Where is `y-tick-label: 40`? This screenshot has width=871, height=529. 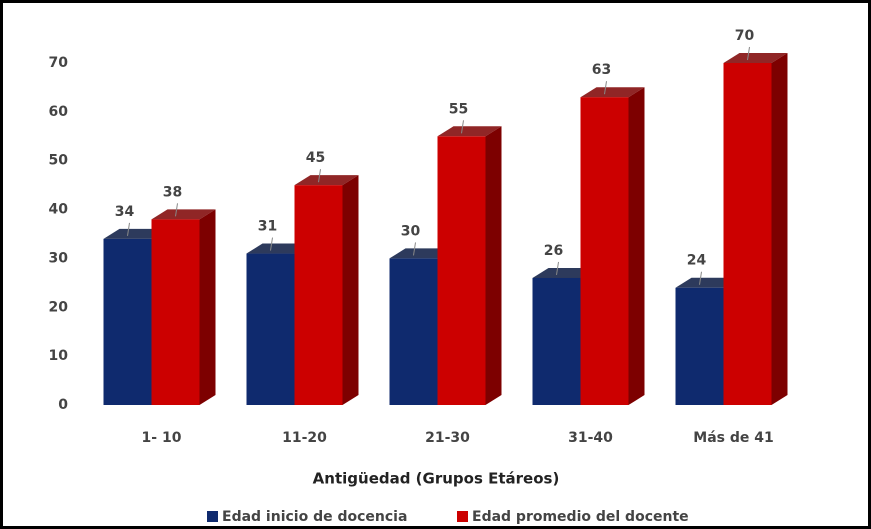 y-tick-label: 40 is located at coordinates (59, 210).